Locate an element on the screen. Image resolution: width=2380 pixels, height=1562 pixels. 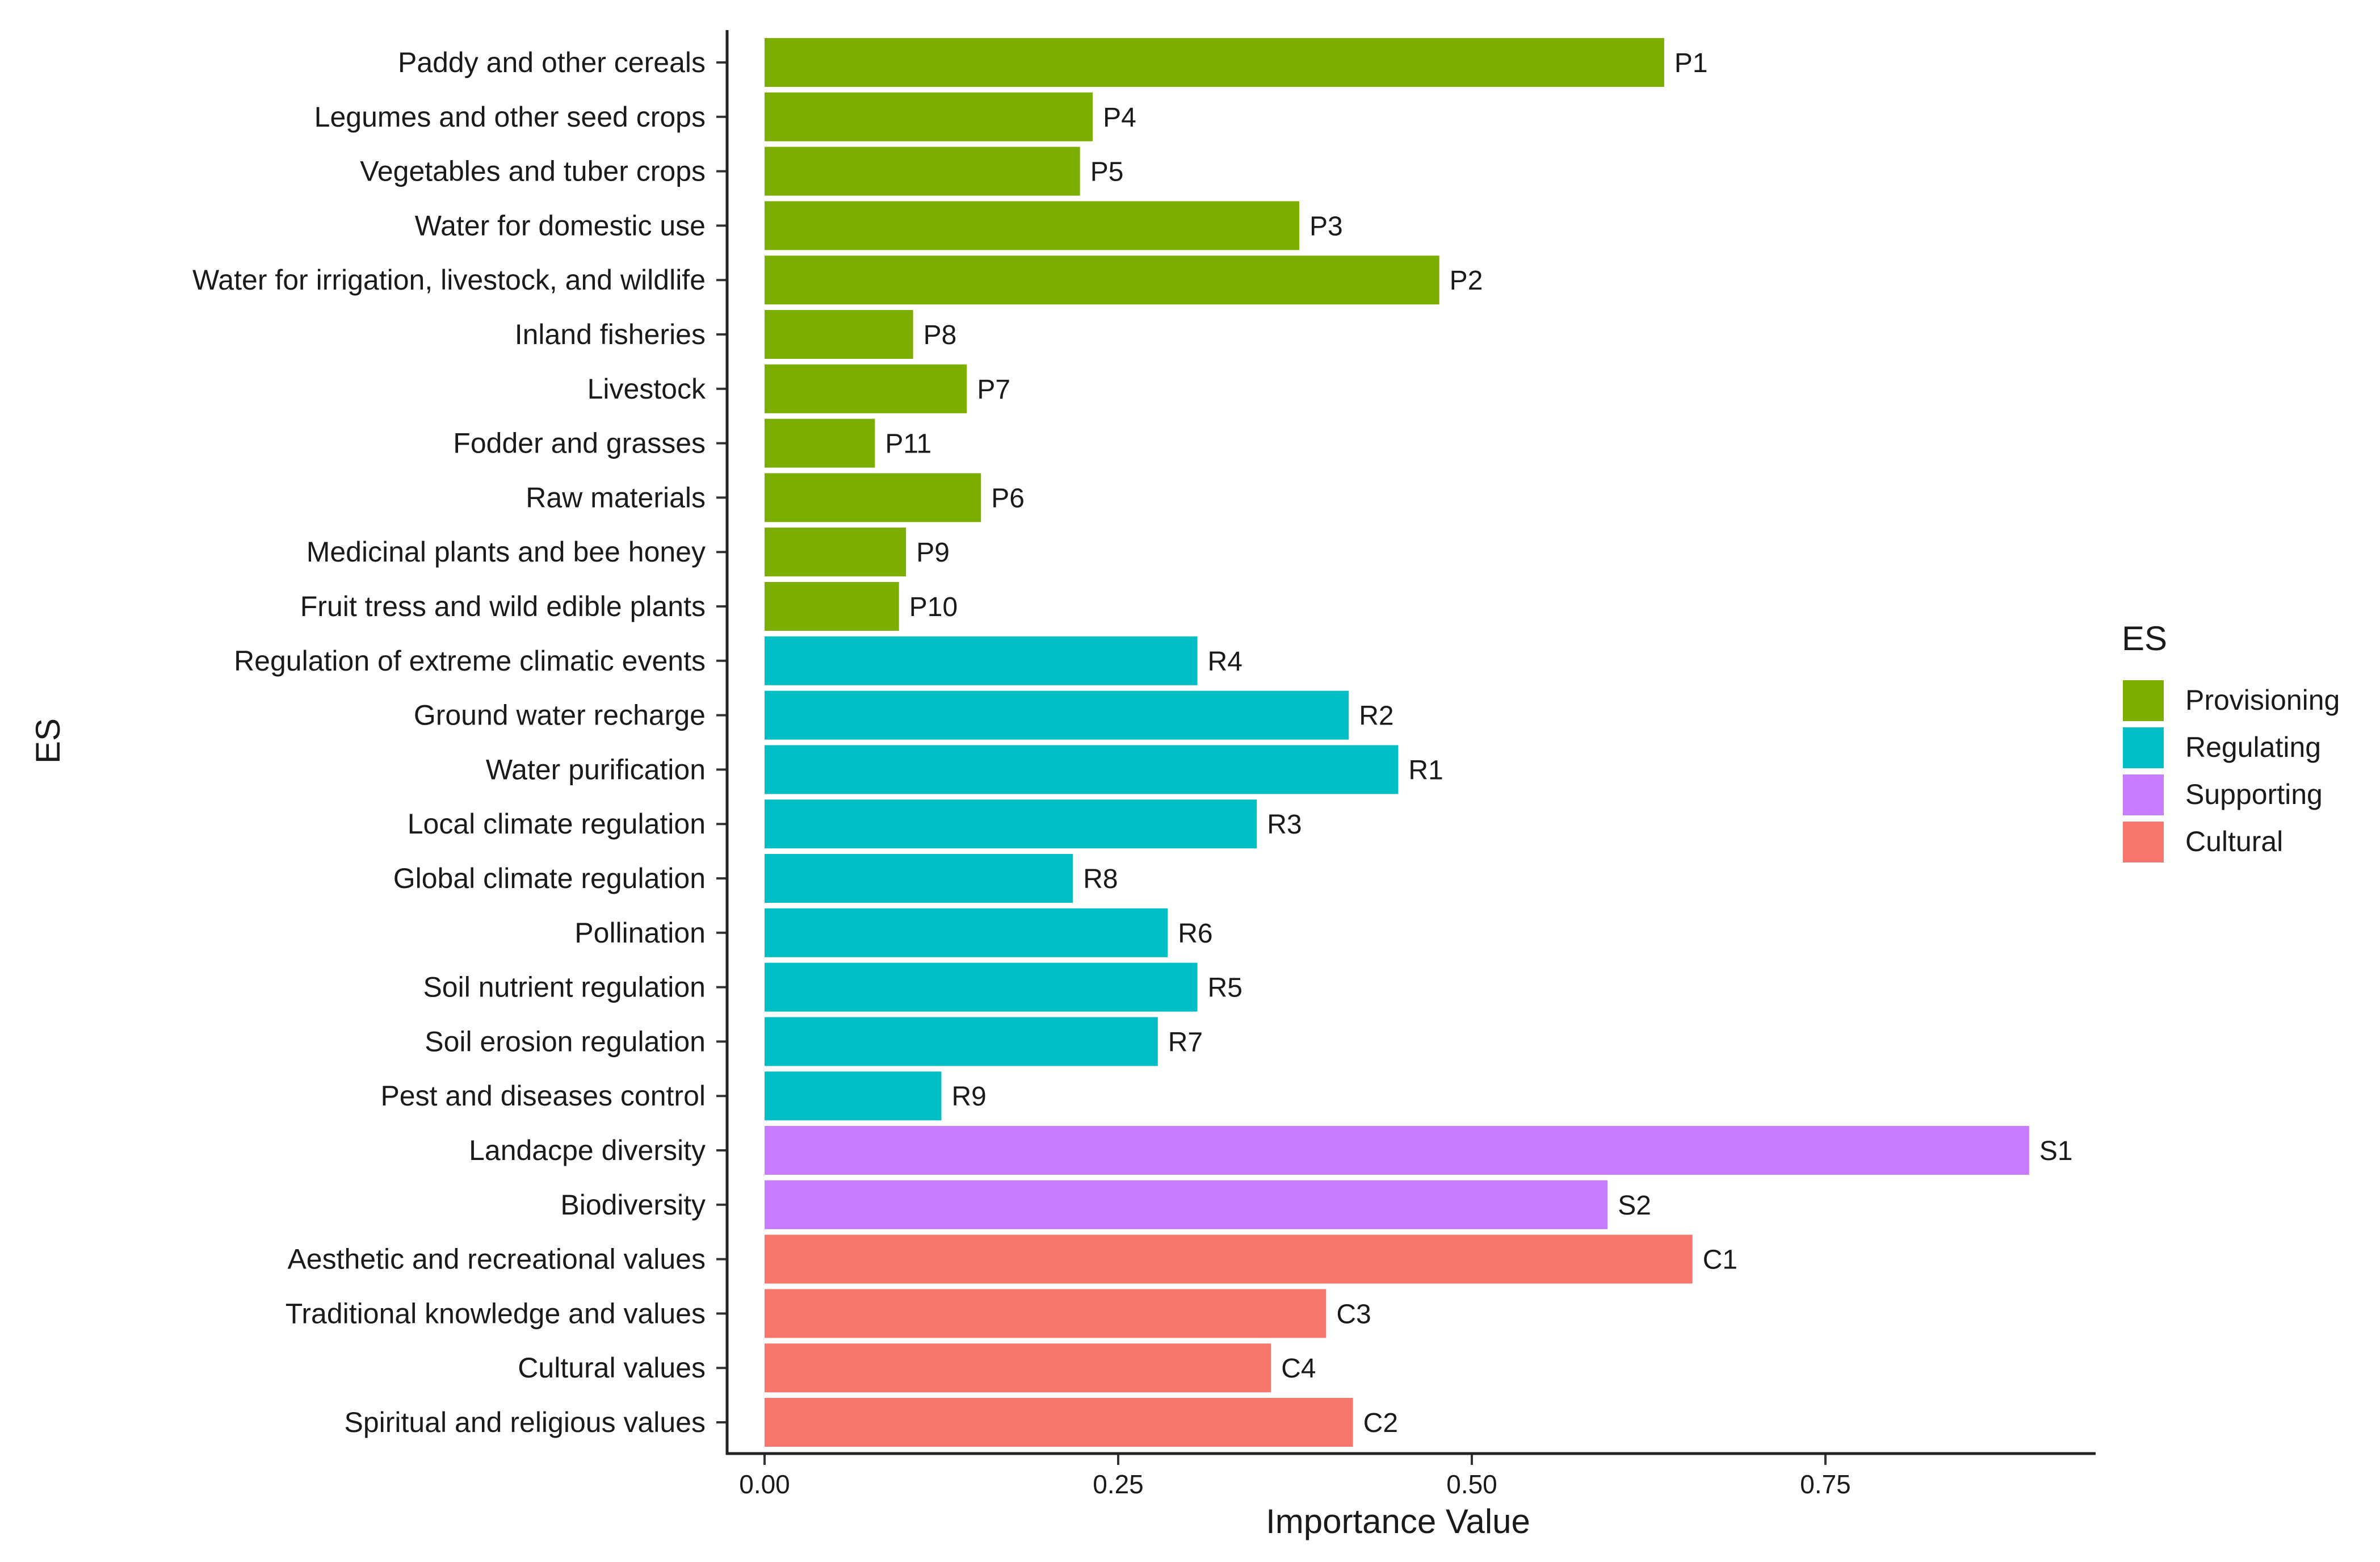
y-tick-label: Fodder and grasses is located at coordinates (579, 443).